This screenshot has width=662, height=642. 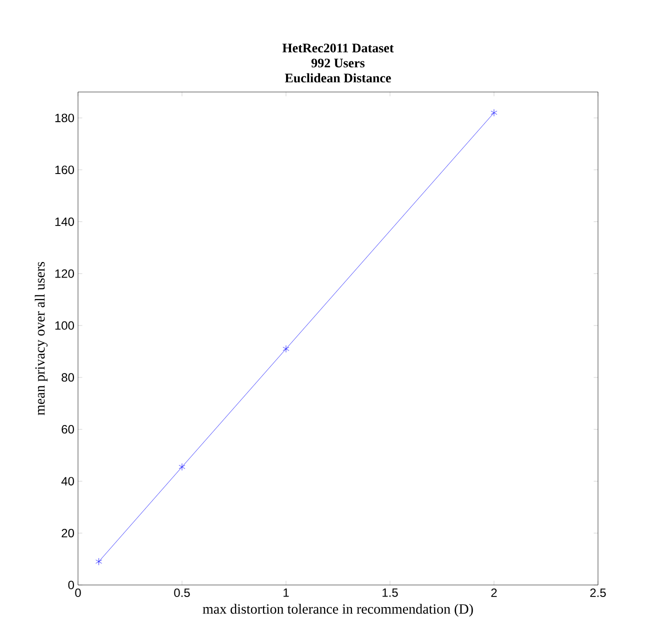 I want to click on x-tick-label: 1.5, so click(x=390, y=592).